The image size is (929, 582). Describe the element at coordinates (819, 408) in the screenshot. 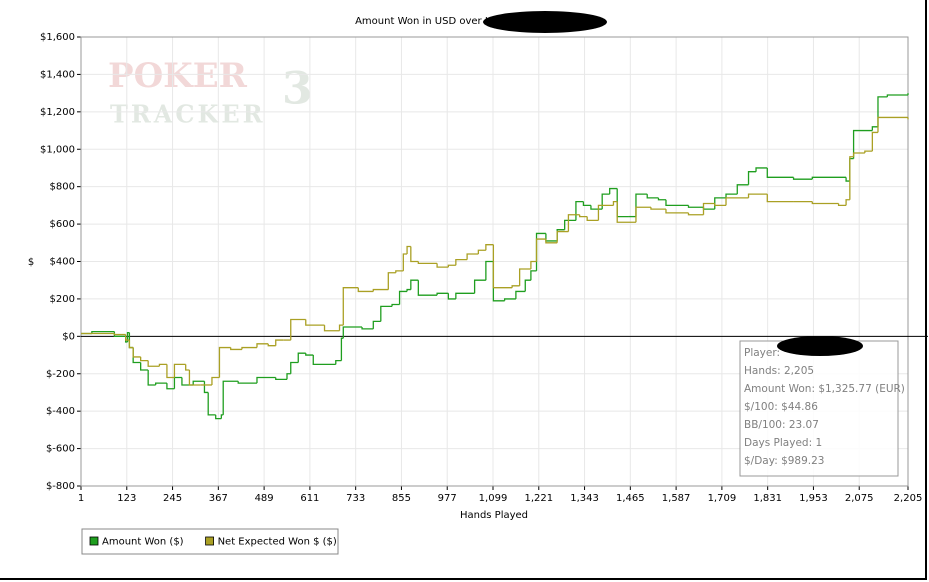

I see `info-box-frame` at that location.